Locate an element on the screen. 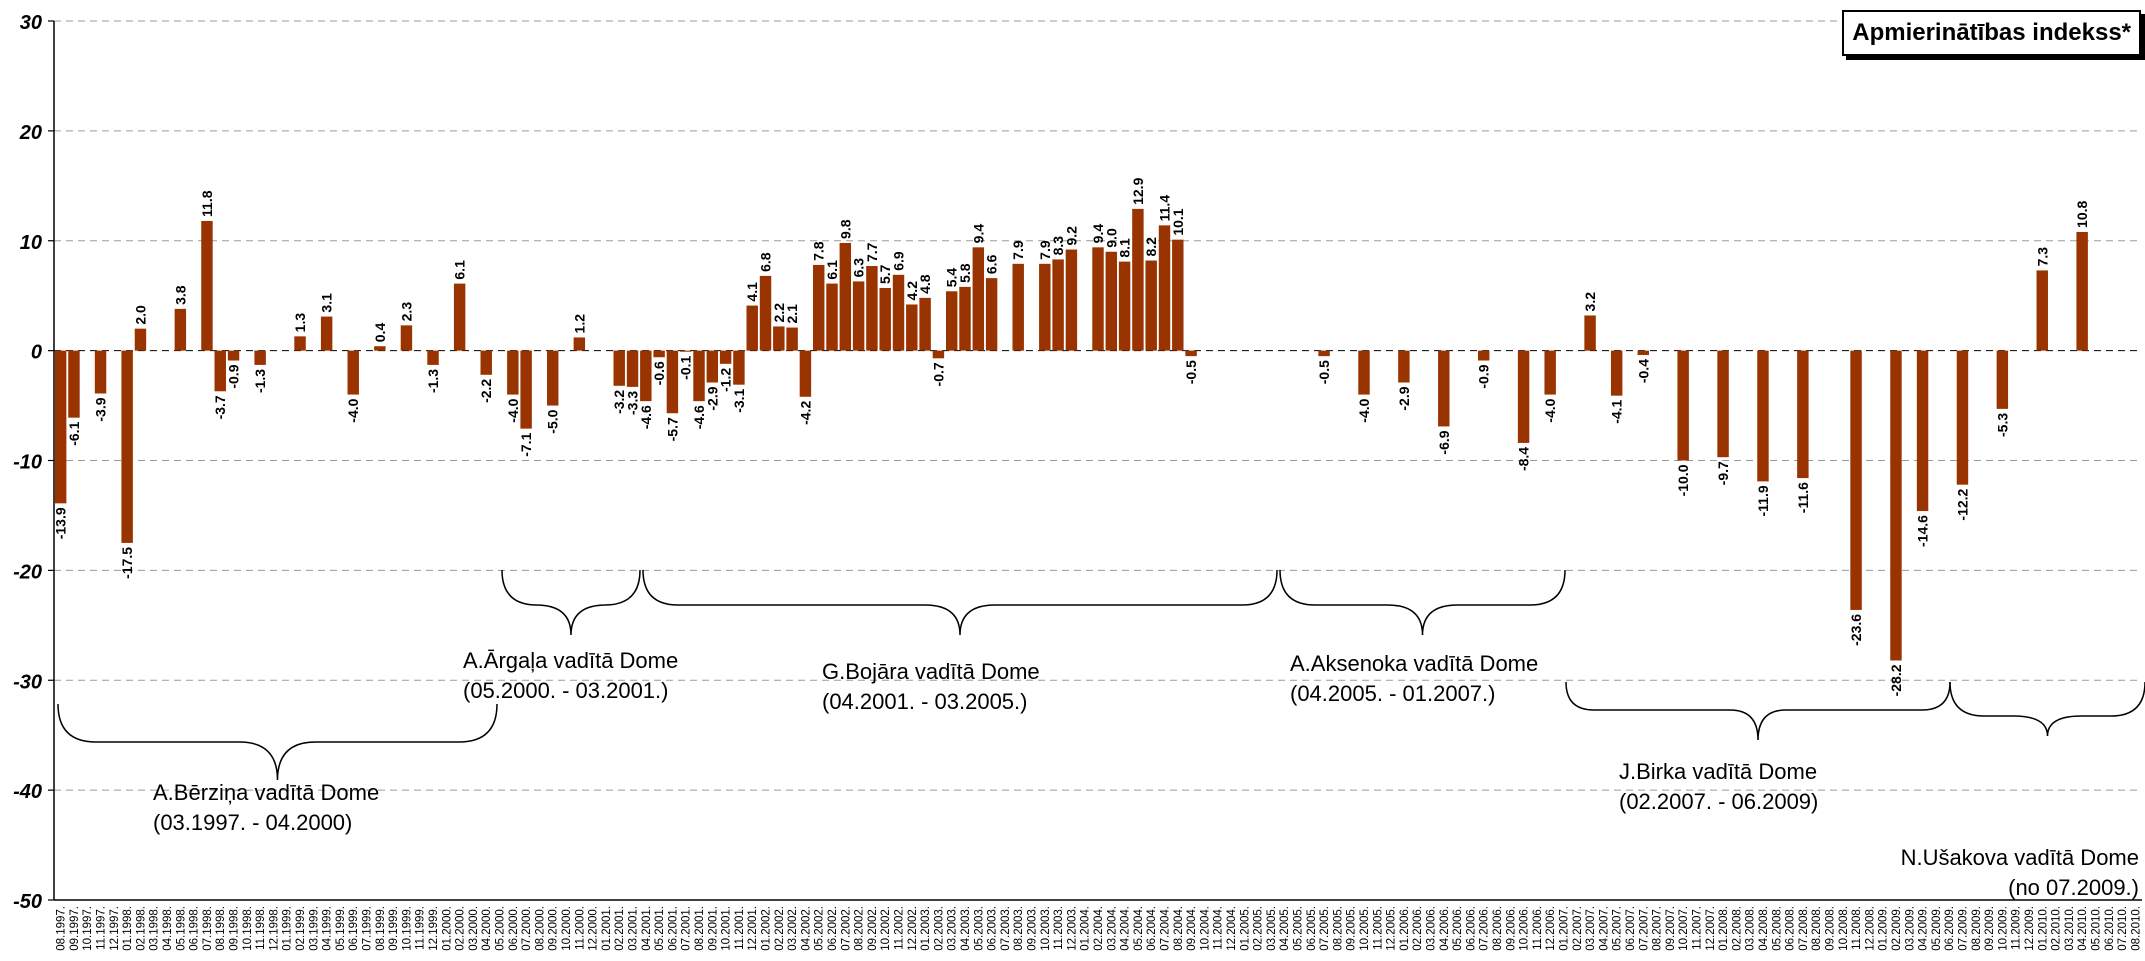 This screenshot has height=961, width=2145. data-label: -3.2 is located at coordinates (619, 402).